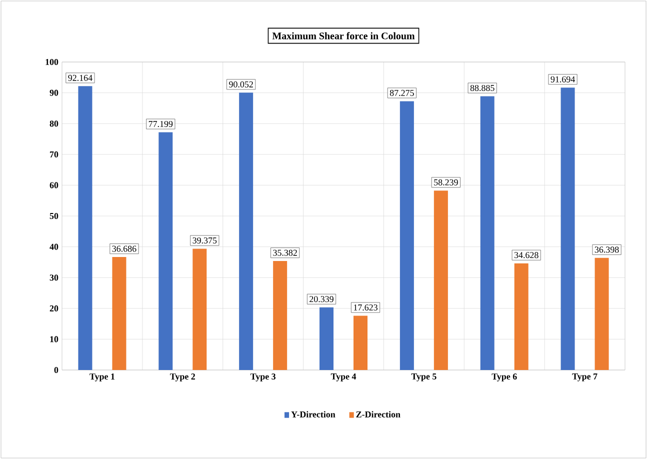 The height and width of the screenshot is (459, 647). I want to click on y-tick-label: 30, so click(54, 277).